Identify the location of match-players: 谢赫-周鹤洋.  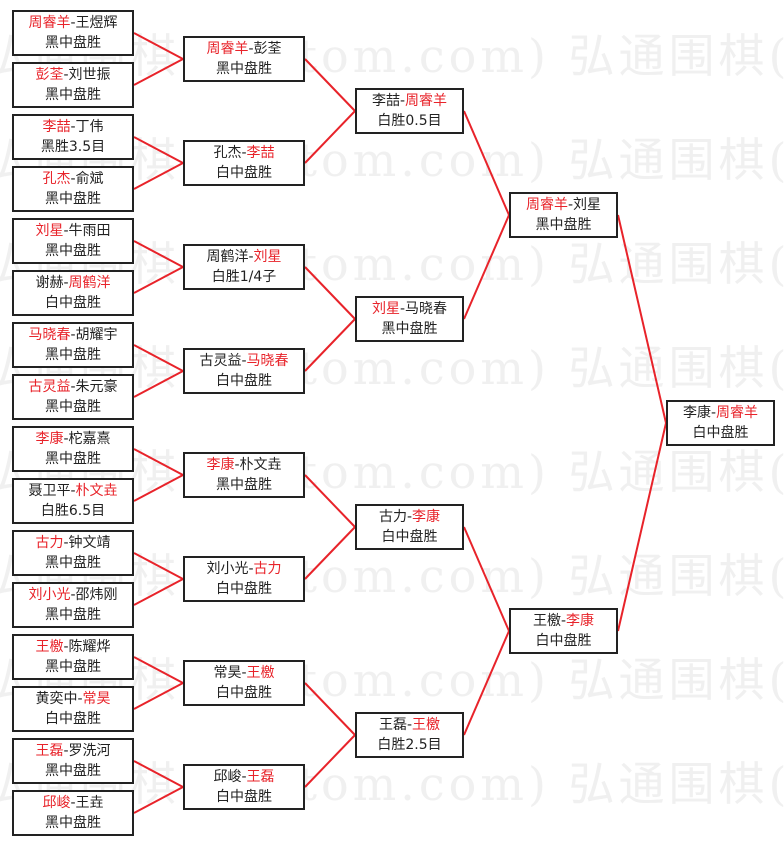
(72, 283).